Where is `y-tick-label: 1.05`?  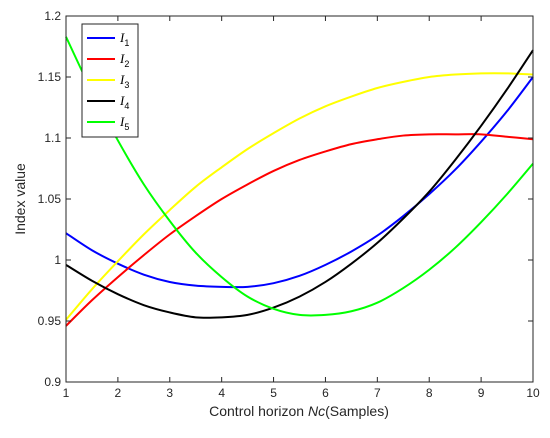 y-tick-label: 1.05 is located at coordinates (50, 199).